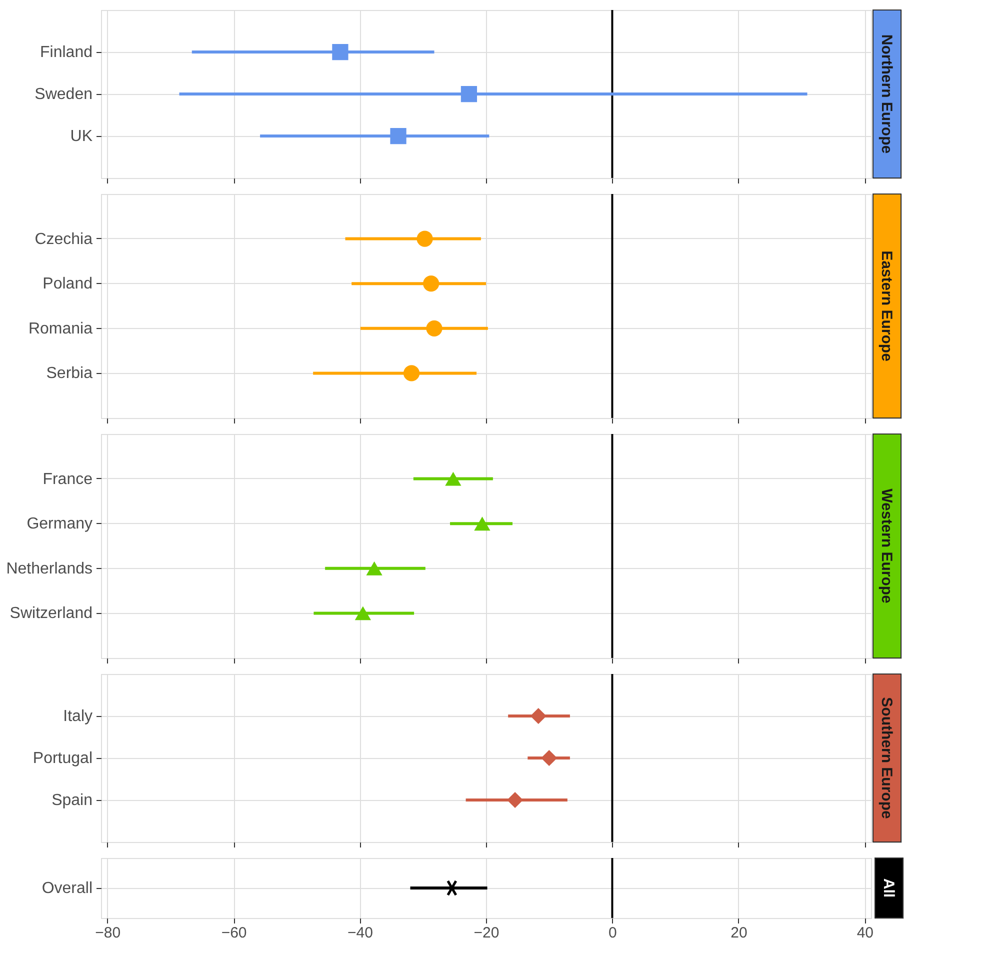 The image size is (984, 975). What do you see at coordinates (63, 94) in the screenshot?
I see `y-tick-label: Sweden` at bounding box center [63, 94].